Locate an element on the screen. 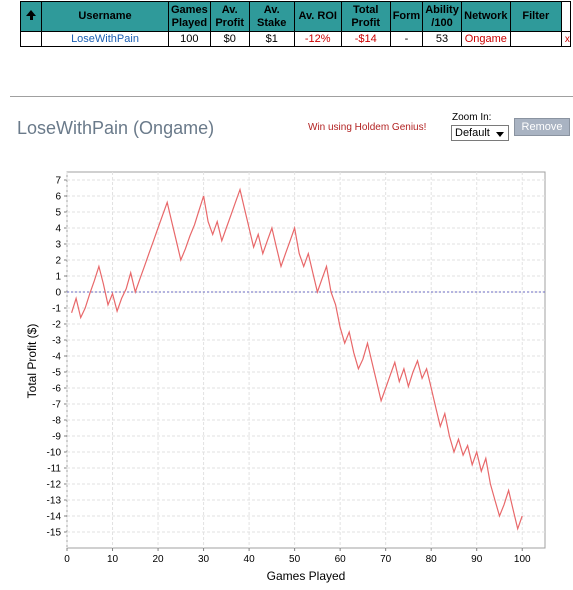 The width and height of the screenshot is (573, 590). y-tick-label: 6 is located at coordinates (58, 197).